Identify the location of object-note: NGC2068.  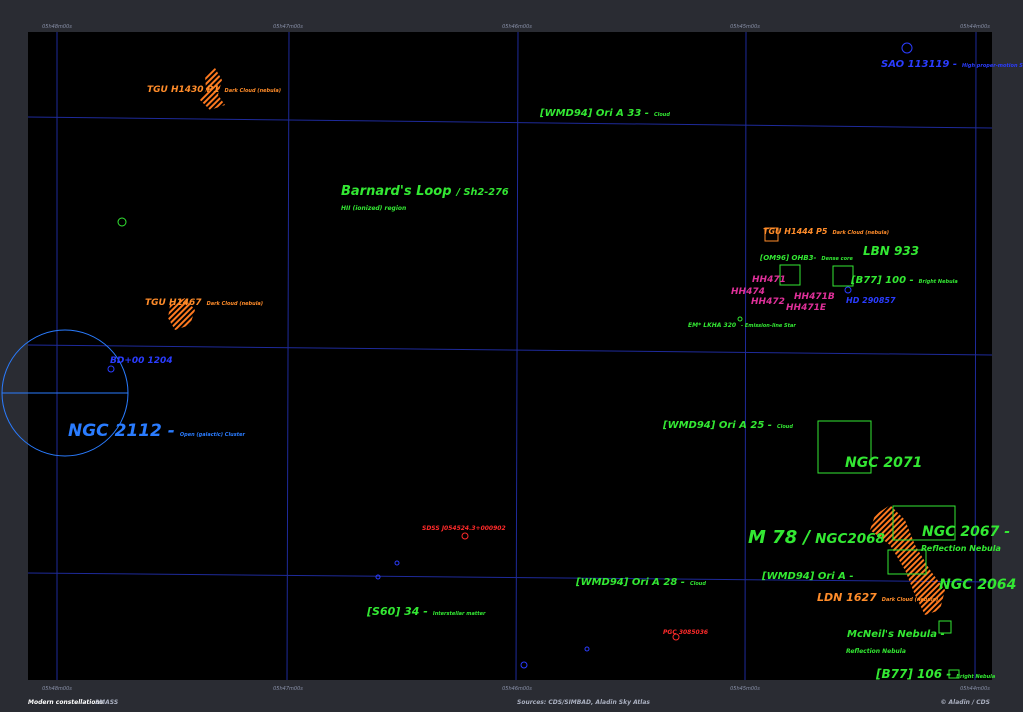
(850, 539).